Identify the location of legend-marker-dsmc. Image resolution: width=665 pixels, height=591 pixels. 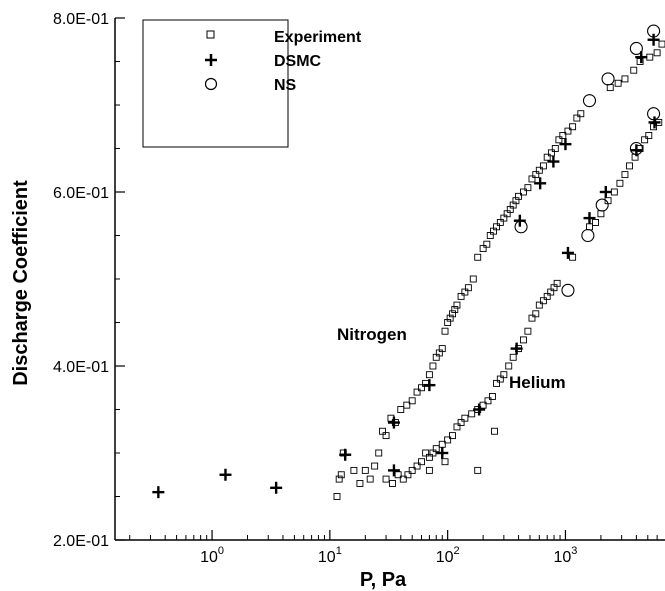
(211, 60).